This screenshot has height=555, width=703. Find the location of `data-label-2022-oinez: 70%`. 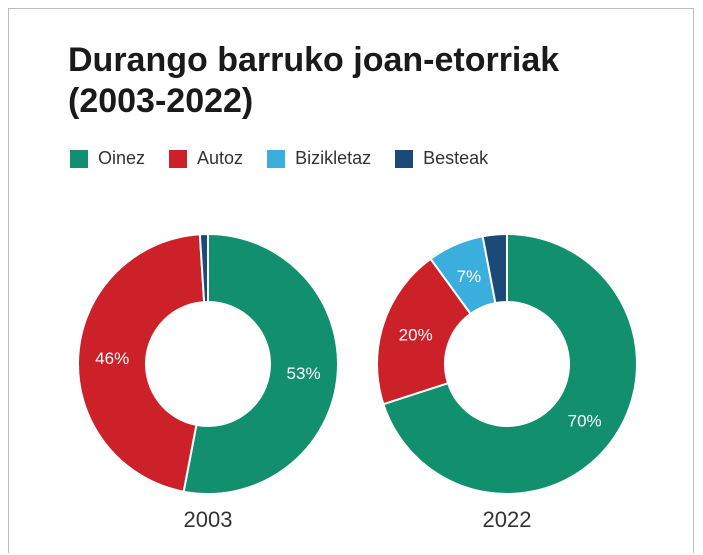

data-label-2022-oinez: 70% is located at coordinates (585, 420).